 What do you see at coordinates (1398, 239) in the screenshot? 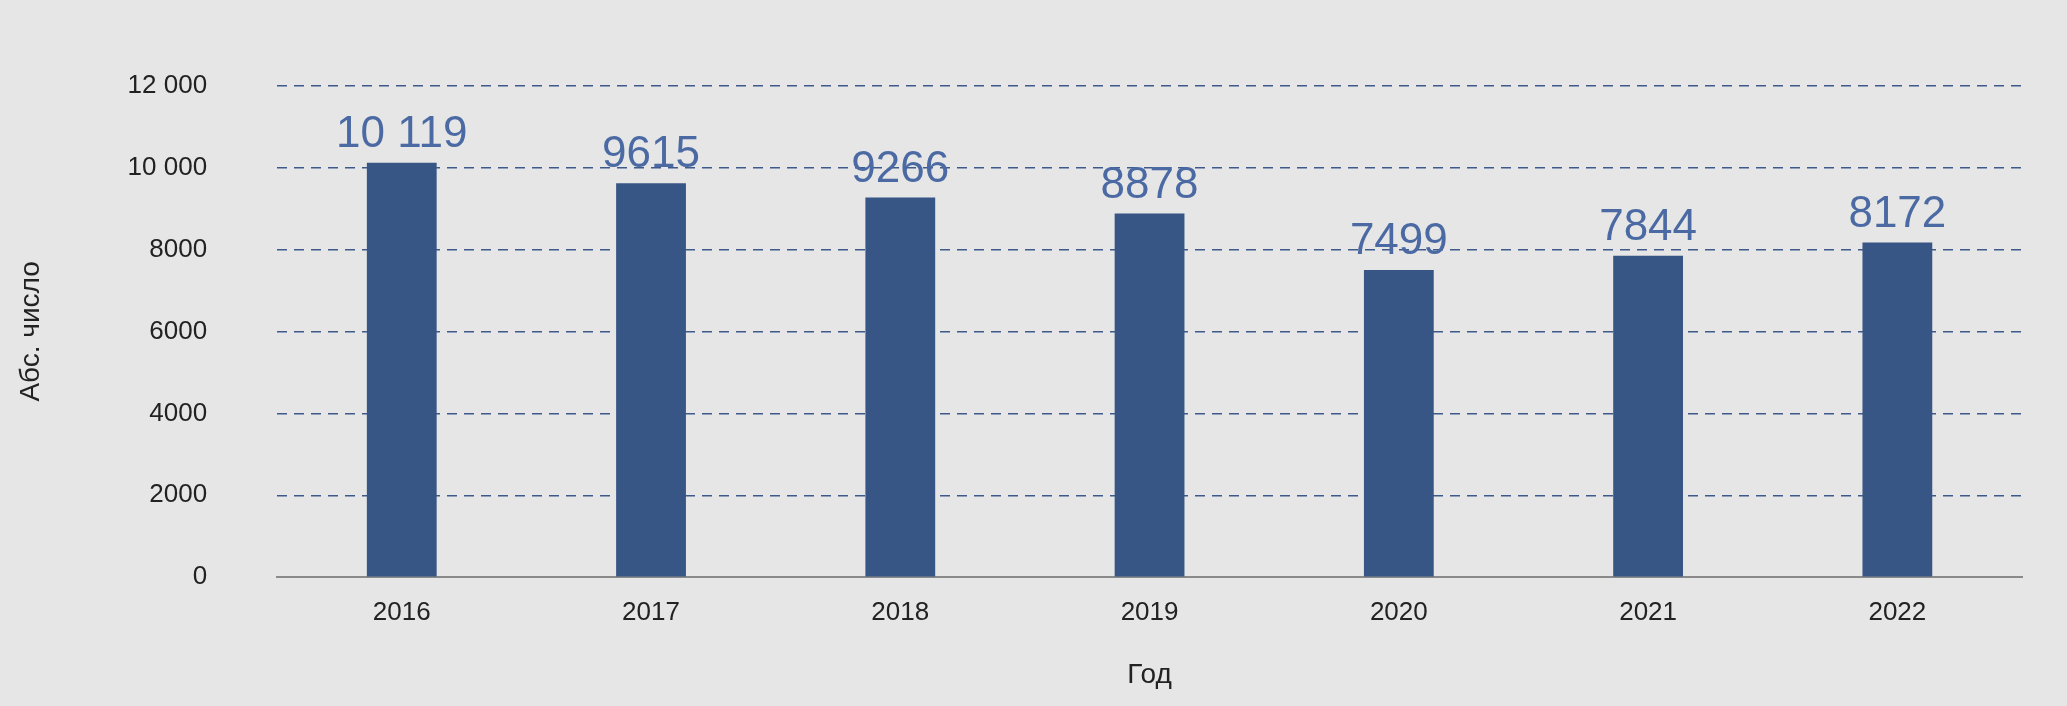
I see `data-label: 7499` at bounding box center [1398, 239].